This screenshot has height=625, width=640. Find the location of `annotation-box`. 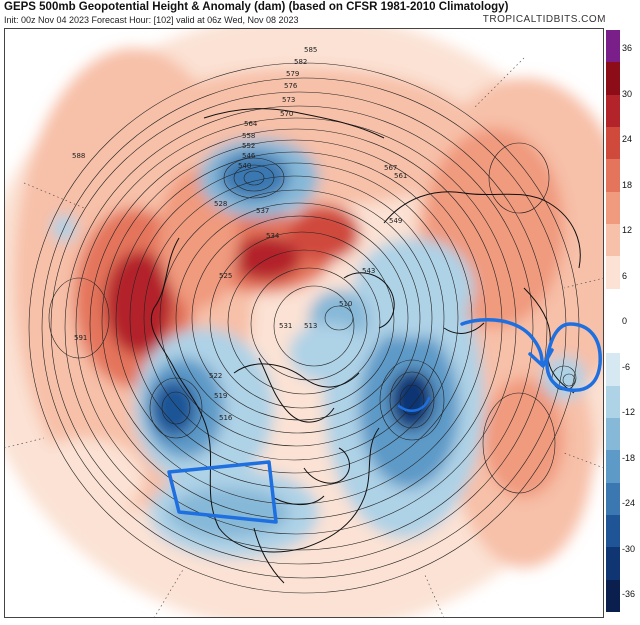

annotation-box is located at coordinates (222, 492).